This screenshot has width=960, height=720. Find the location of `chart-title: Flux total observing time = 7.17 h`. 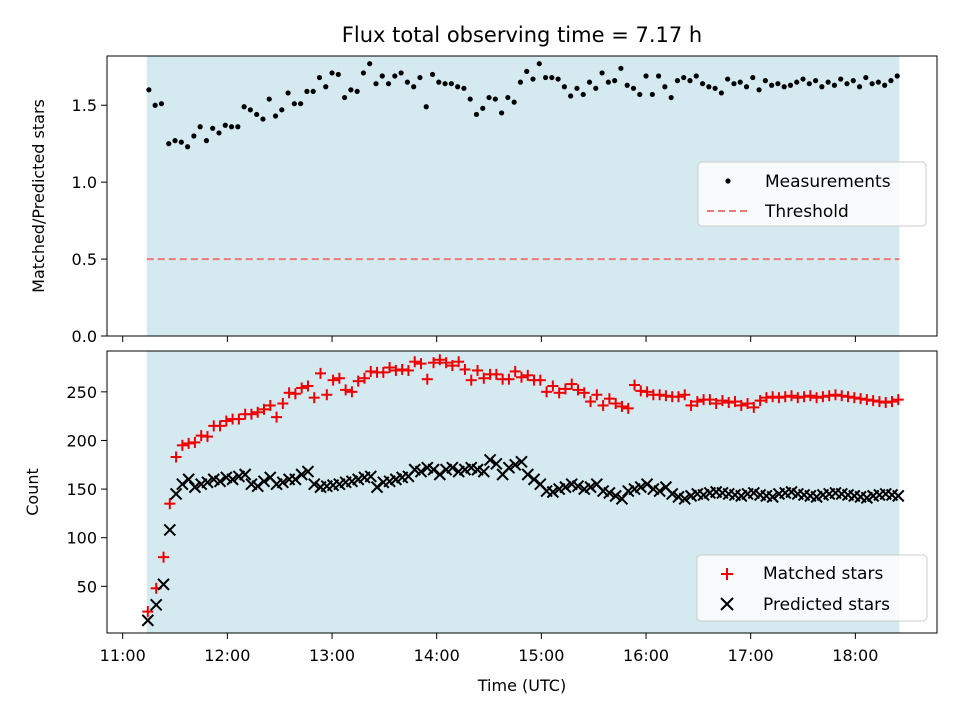

chart-title: Flux total observing time = 7.17 h is located at coordinates (522, 35).